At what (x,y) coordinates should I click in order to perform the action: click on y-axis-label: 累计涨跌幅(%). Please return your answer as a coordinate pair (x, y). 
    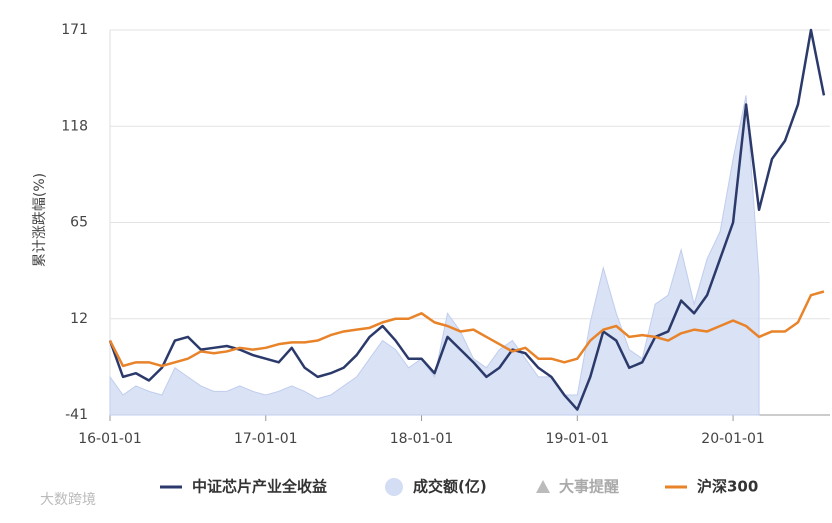
    Looking at the image, I should click on (40, 220).